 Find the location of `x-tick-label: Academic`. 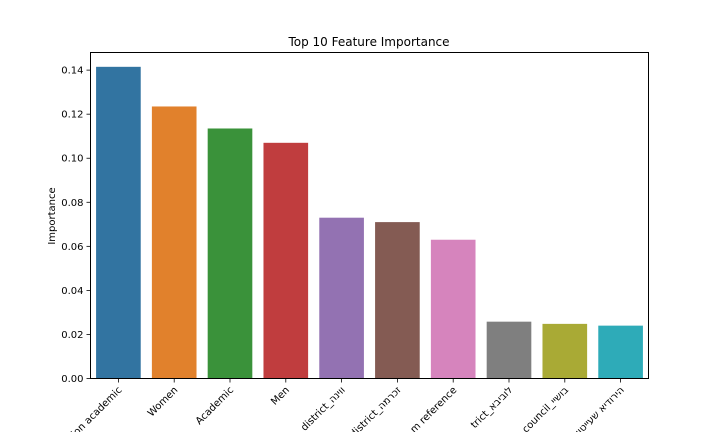

x-tick-label: Academic is located at coordinates (215, 406).